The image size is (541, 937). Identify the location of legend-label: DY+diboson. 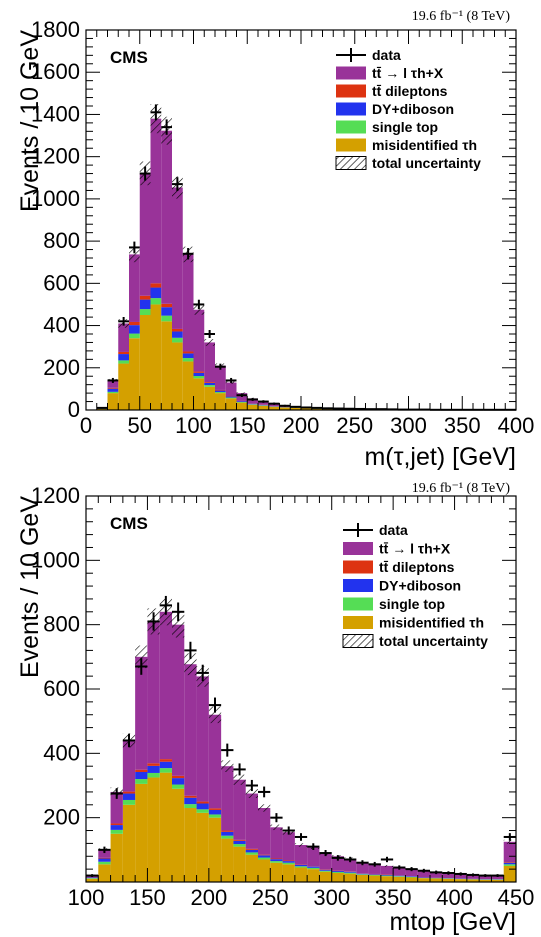
(420, 586).